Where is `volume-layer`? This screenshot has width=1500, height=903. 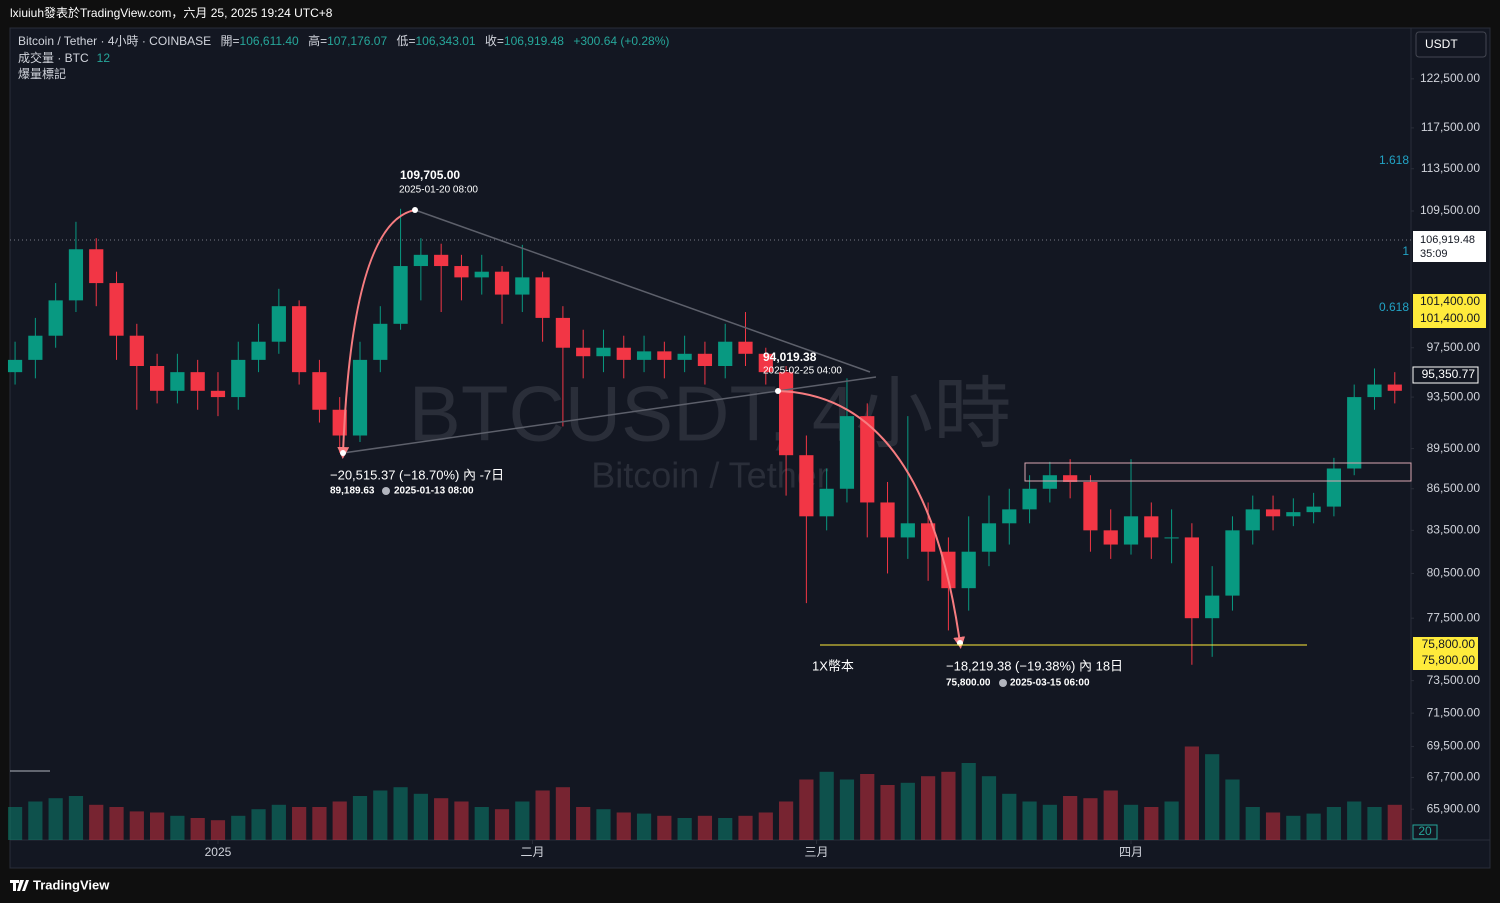 volume-layer is located at coordinates (704, 793).